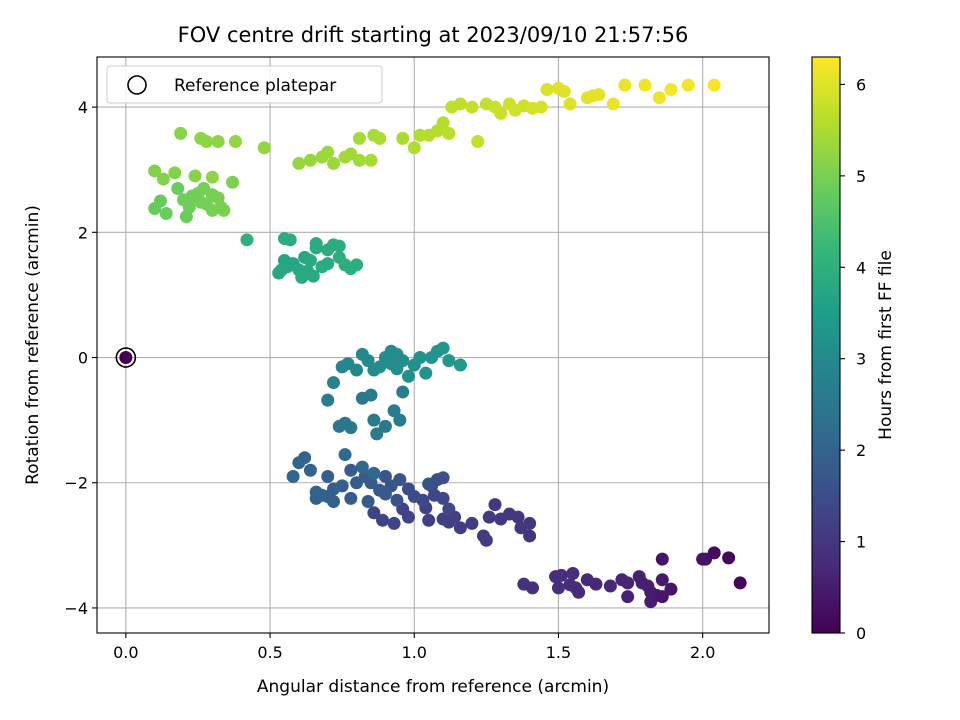 The width and height of the screenshot is (960, 720). What do you see at coordinates (861, 633) in the screenshot?
I see `colorbar-tick-label: 0` at bounding box center [861, 633].